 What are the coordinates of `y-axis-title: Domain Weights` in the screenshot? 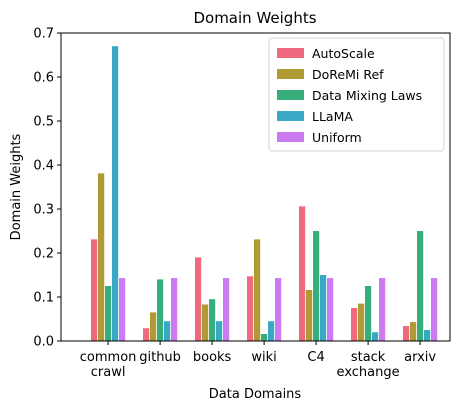 It's located at (16, 186).